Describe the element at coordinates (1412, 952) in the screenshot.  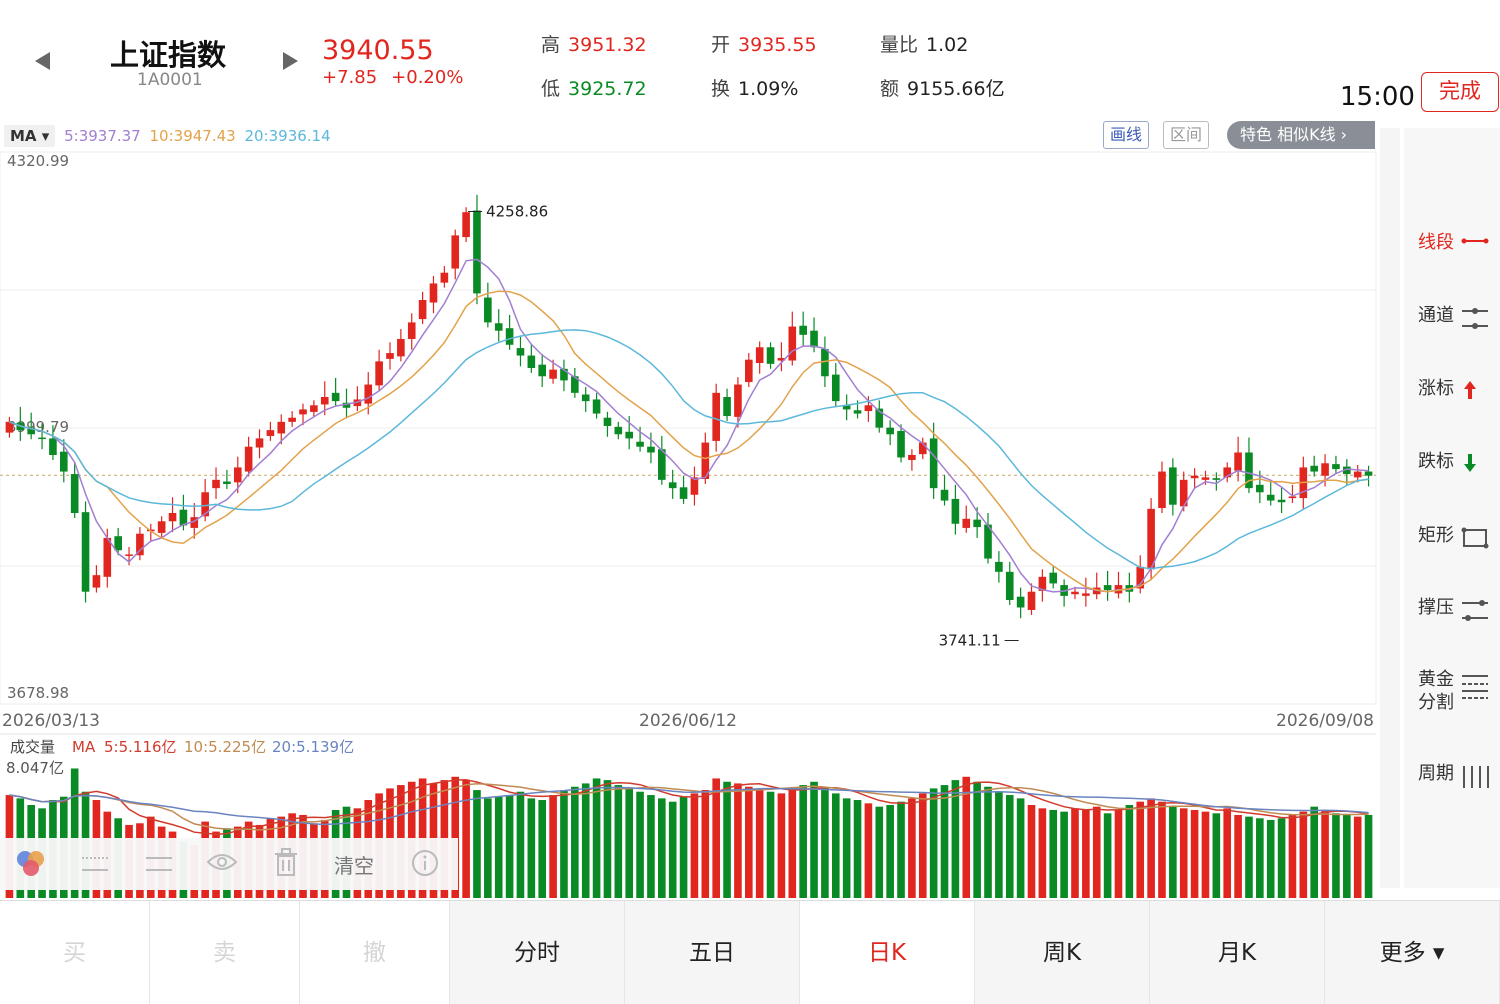
I see `tab-8: 更多 ▾` at that location.